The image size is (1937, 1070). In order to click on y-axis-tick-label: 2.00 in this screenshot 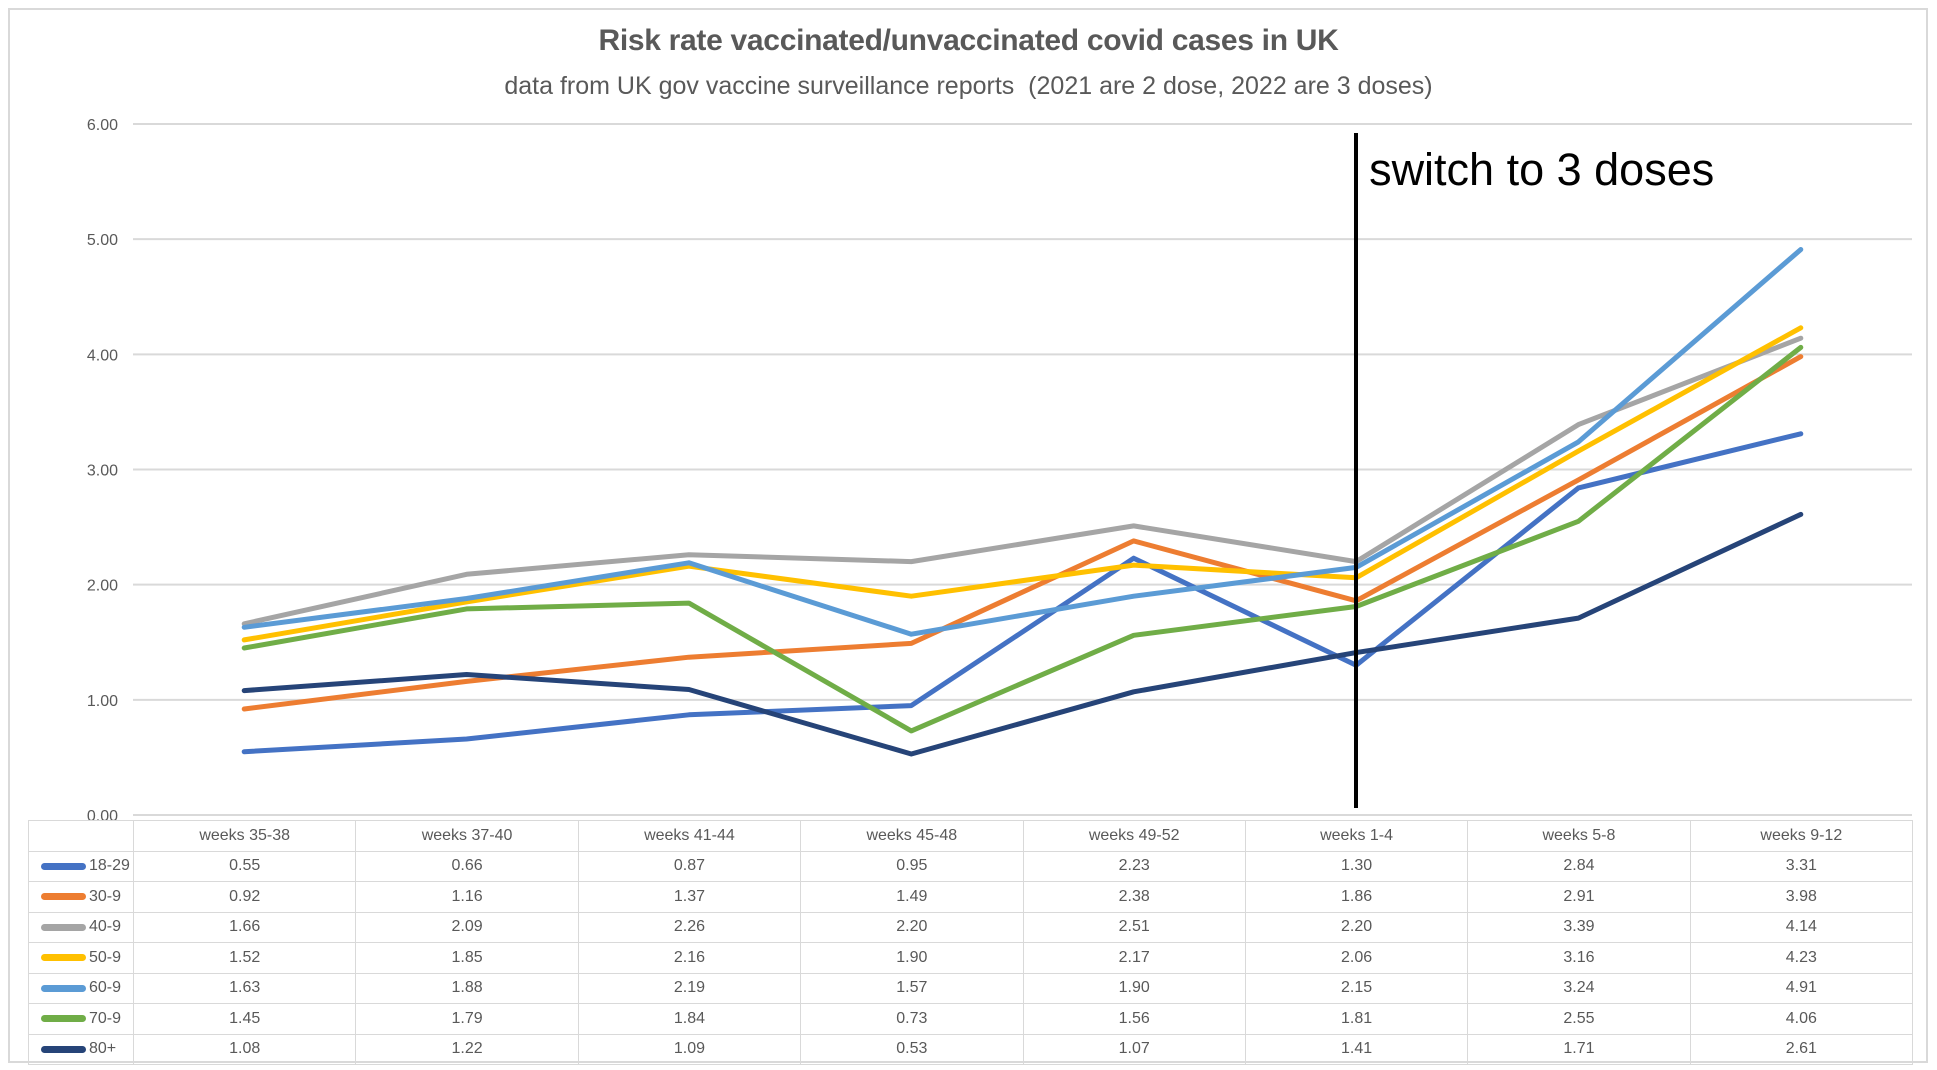, I will do `click(102, 586)`.